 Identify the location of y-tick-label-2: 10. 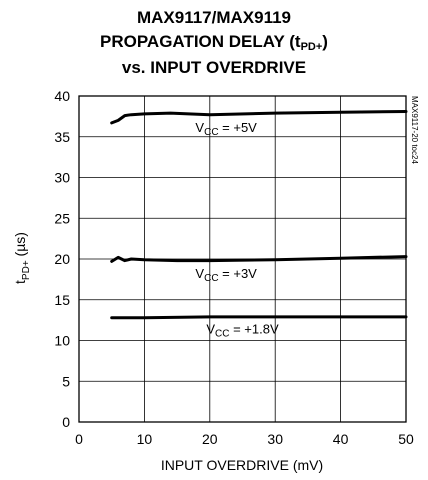
(62, 341).